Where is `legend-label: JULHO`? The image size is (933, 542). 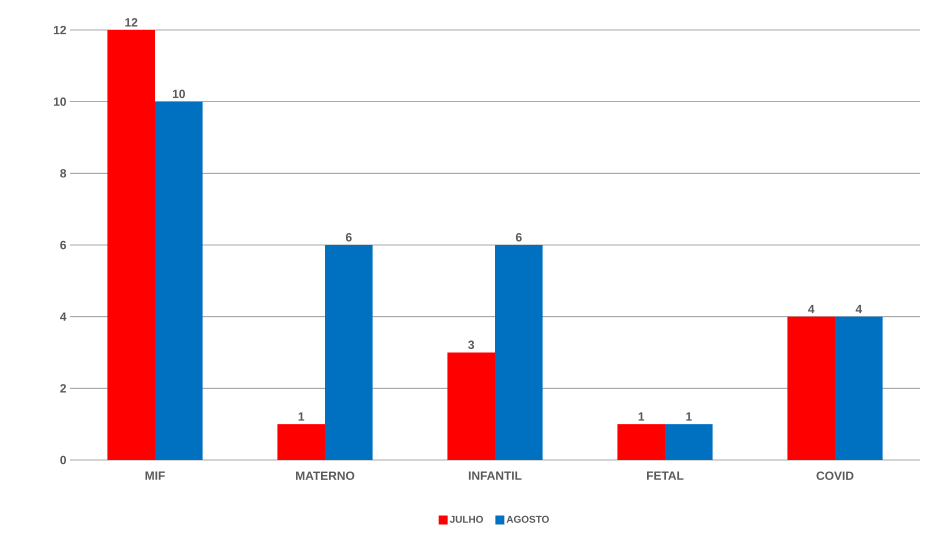
legend-label: JULHO is located at coordinates (466, 519).